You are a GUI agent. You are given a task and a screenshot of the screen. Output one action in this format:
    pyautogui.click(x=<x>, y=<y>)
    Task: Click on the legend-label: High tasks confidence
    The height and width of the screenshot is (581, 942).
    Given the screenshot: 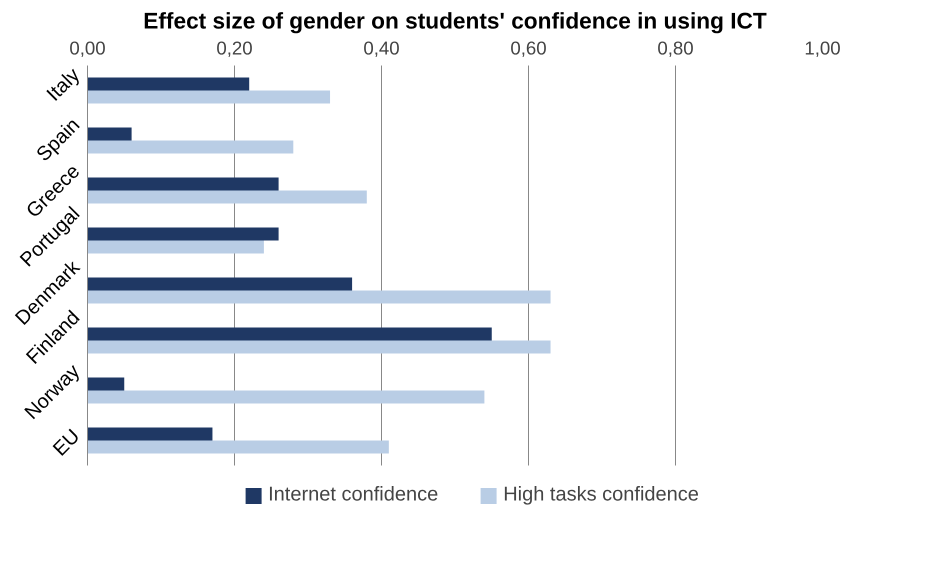 What is the action you would take?
    pyautogui.click(x=601, y=495)
    